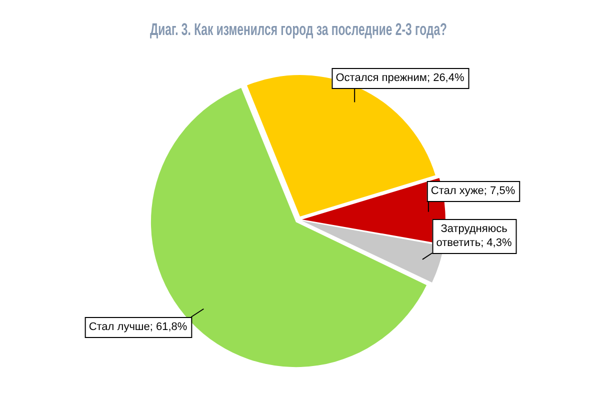 This screenshot has width=597, height=399. Describe the element at coordinates (473, 191) in the screenshot. I see `slice-label: Стал хуже; 7,5%` at that location.